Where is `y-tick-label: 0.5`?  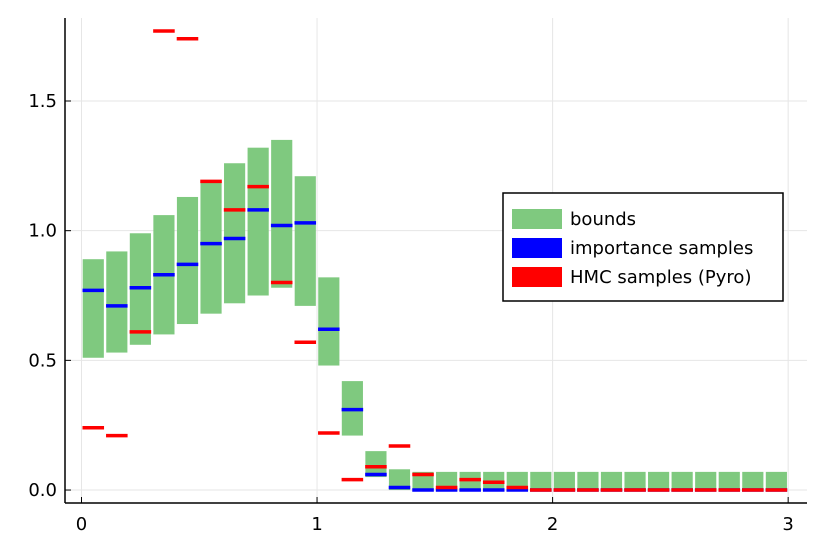 y-tick-label: 0.5 is located at coordinates (42, 360).